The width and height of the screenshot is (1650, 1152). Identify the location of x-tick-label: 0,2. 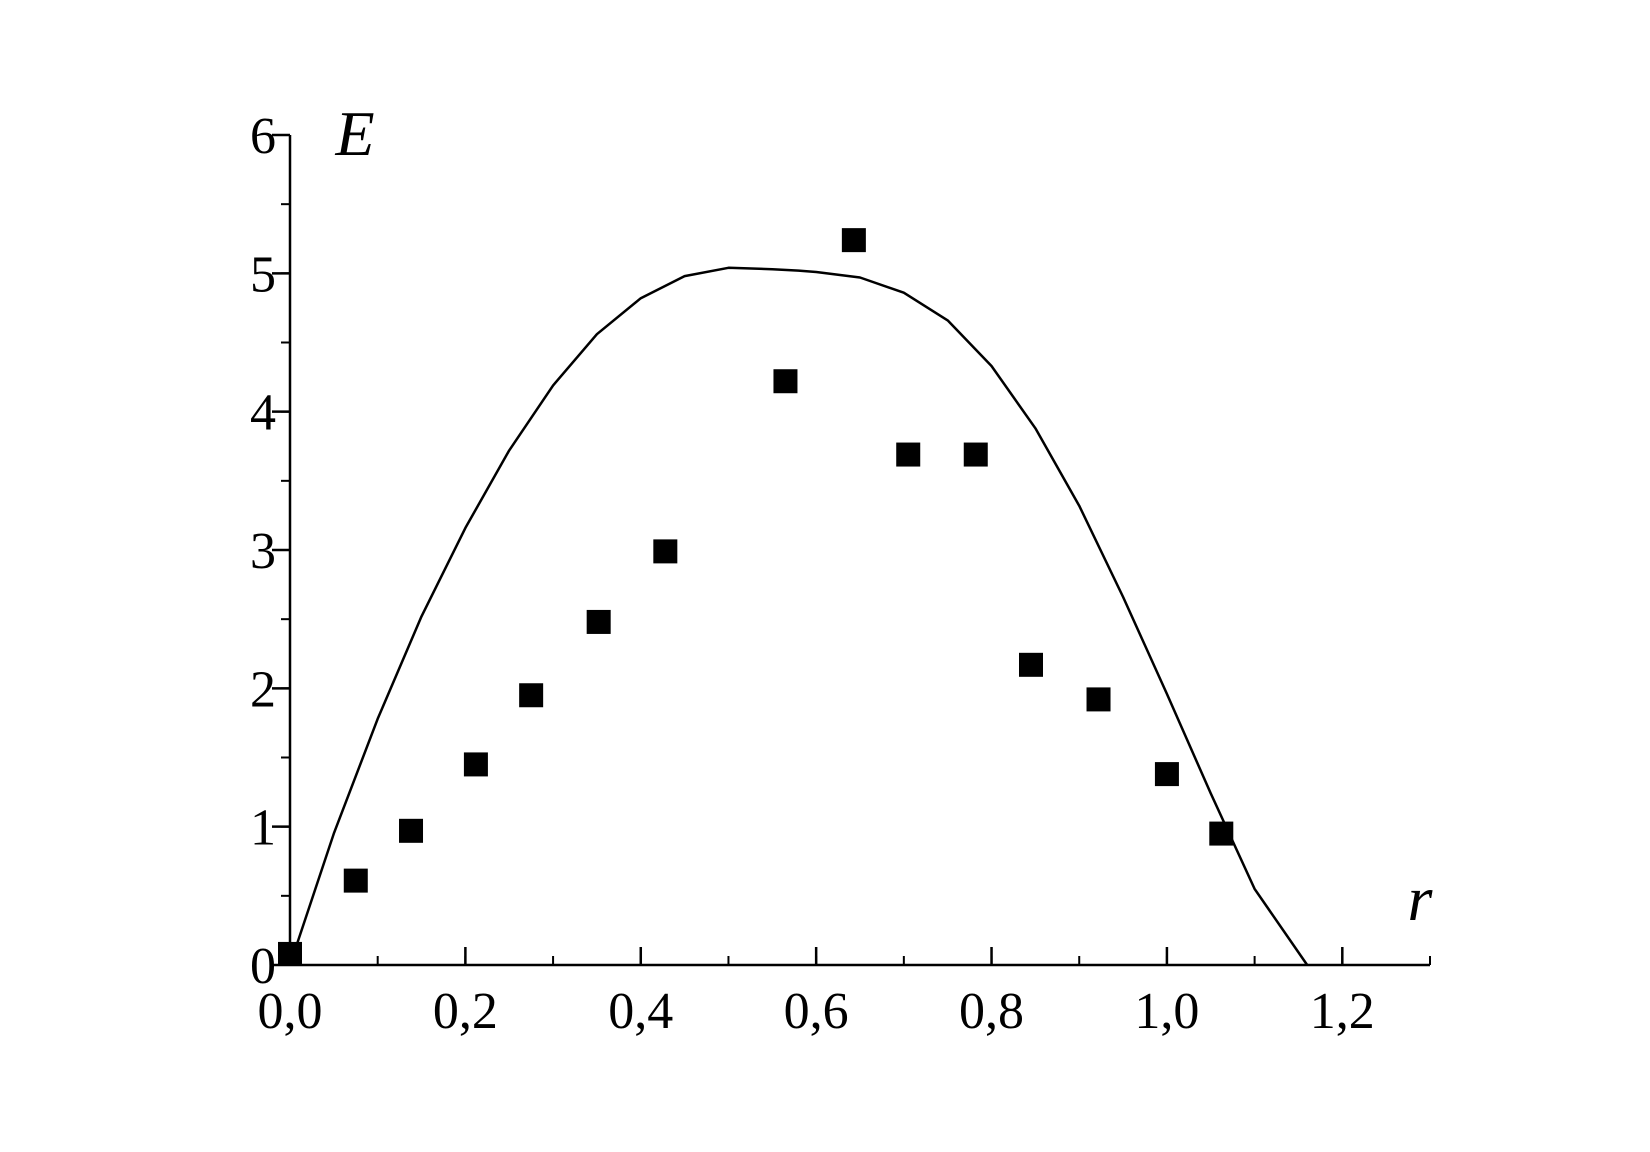
(465, 1011).